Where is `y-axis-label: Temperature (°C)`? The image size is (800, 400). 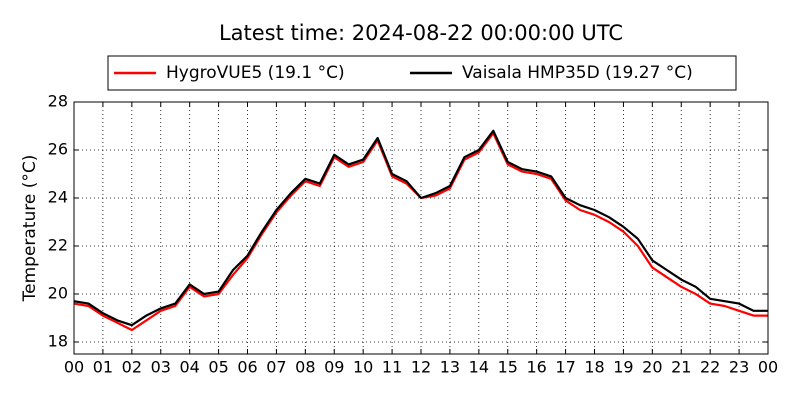
y-axis-label: Temperature (°C) is located at coordinates (30, 229).